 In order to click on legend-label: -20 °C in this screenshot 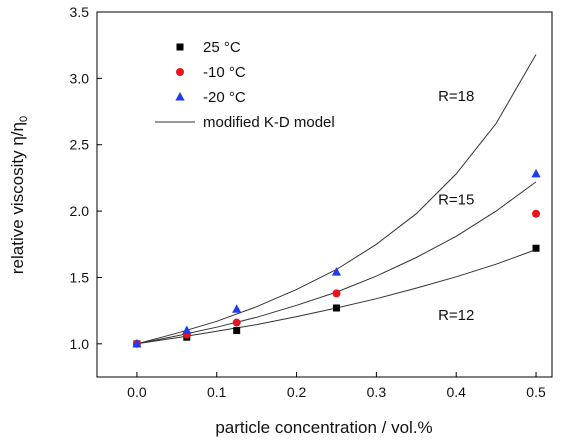, I will do `click(224, 97)`.